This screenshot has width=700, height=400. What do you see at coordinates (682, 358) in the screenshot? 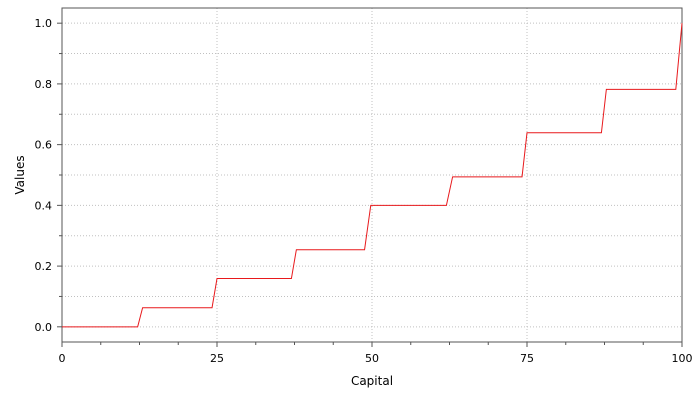
I see `x-tick-label: 100` at bounding box center [682, 358].